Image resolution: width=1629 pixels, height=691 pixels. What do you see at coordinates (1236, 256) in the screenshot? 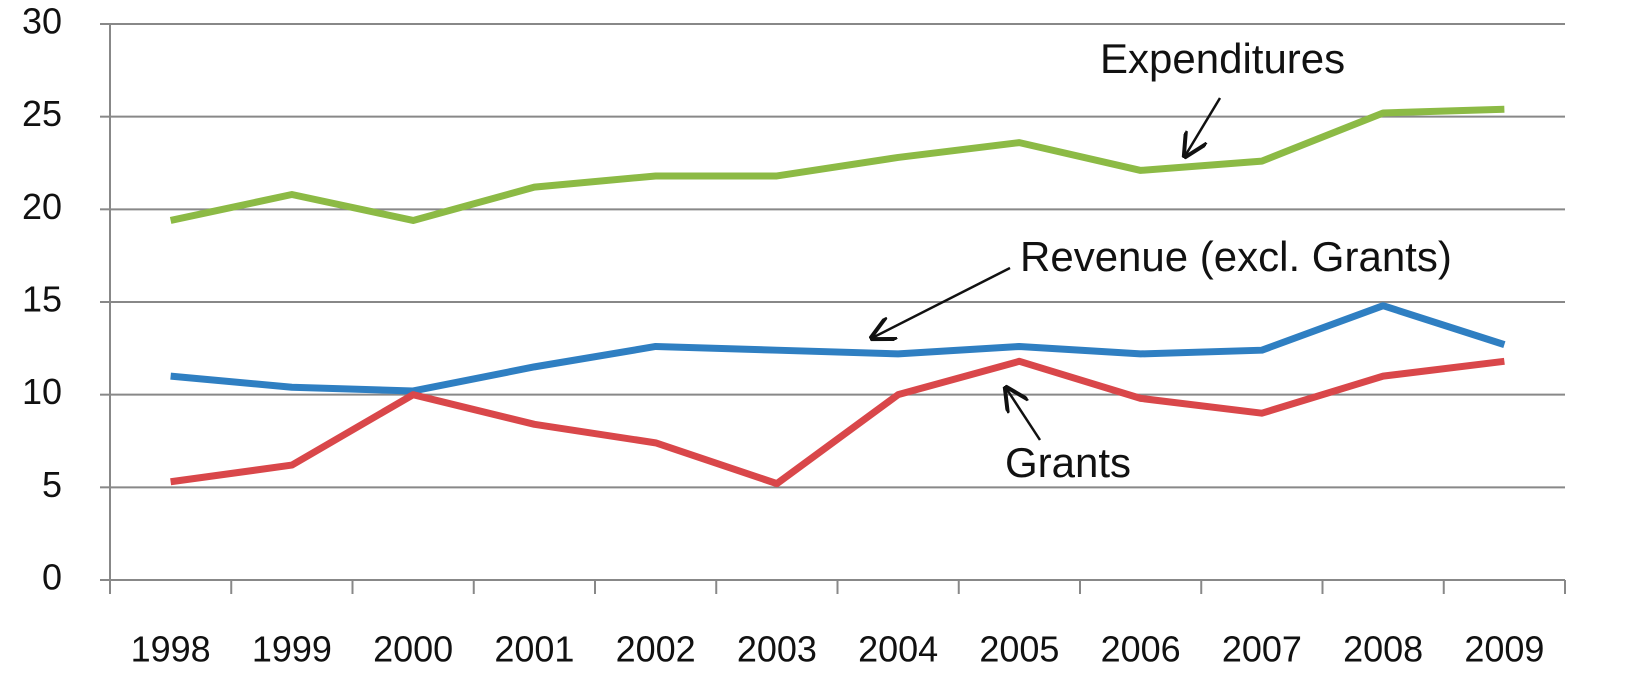
I see `series-label: Revenue (excl. Grants)` at bounding box center [1236, 256].